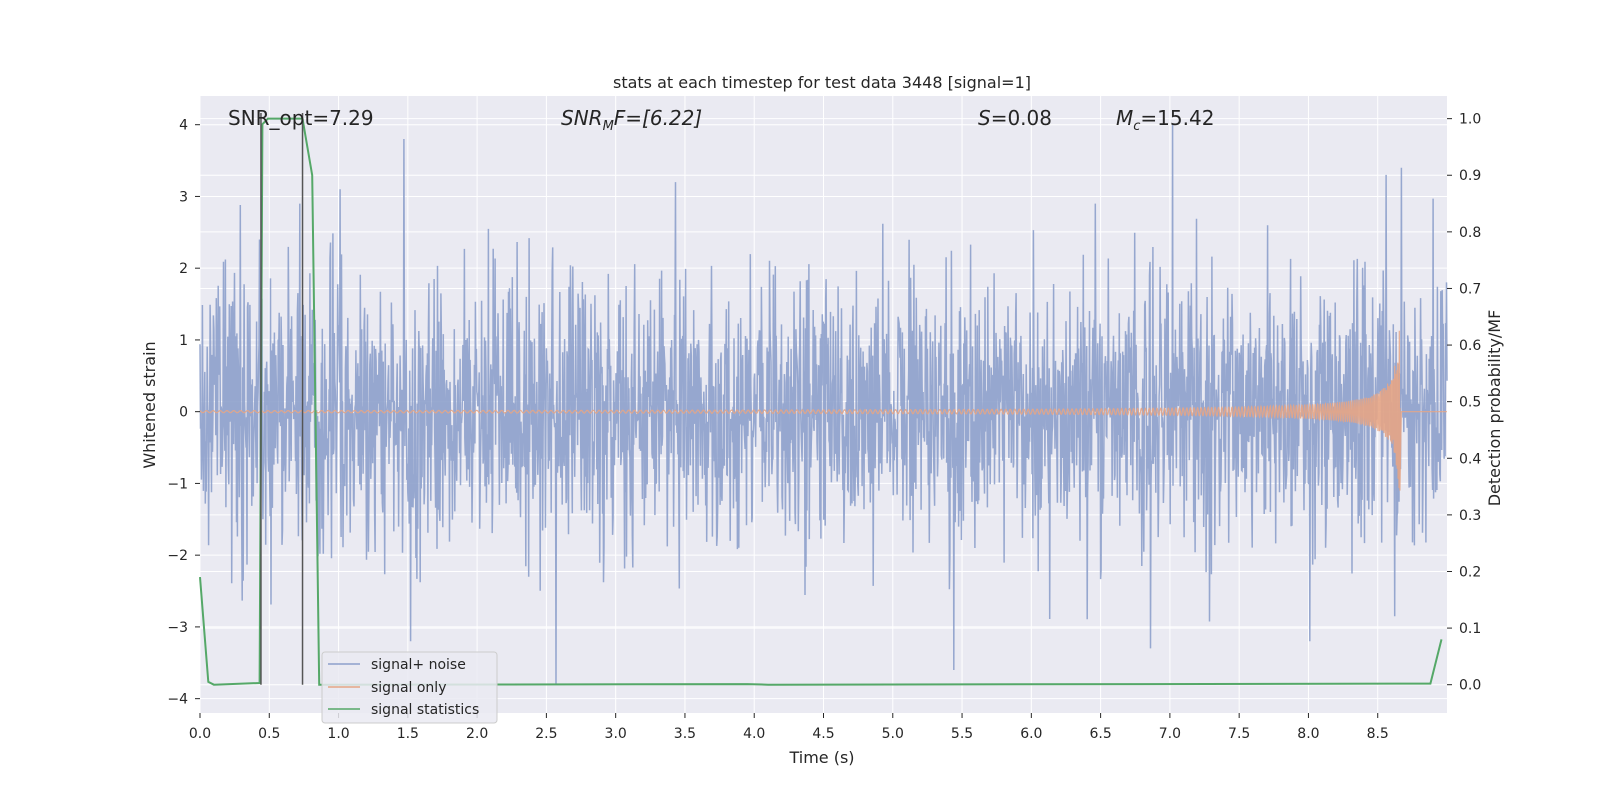  I want to click on annotation-mc-rest: =15.42, so click(1177, 118).